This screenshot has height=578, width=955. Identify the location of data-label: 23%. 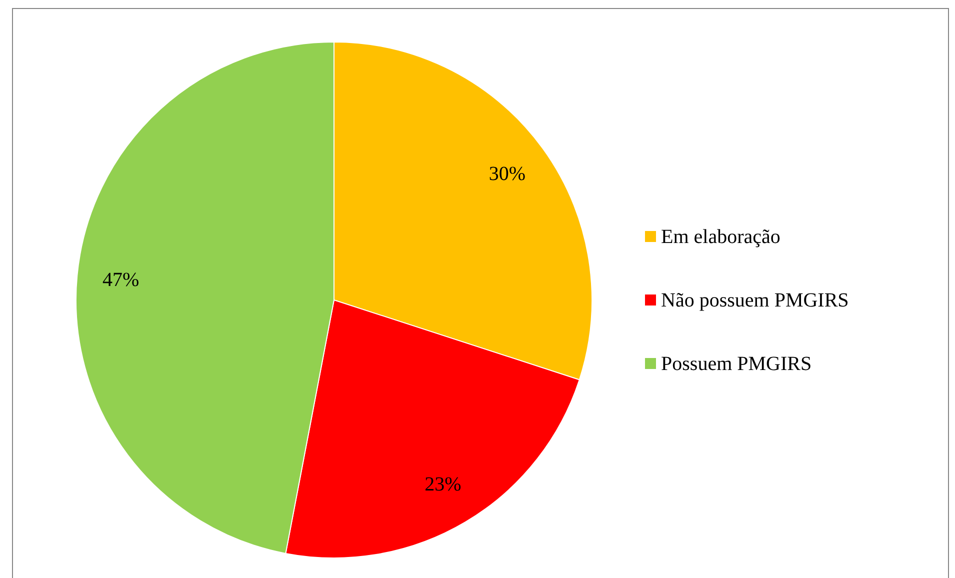
(443, 484).